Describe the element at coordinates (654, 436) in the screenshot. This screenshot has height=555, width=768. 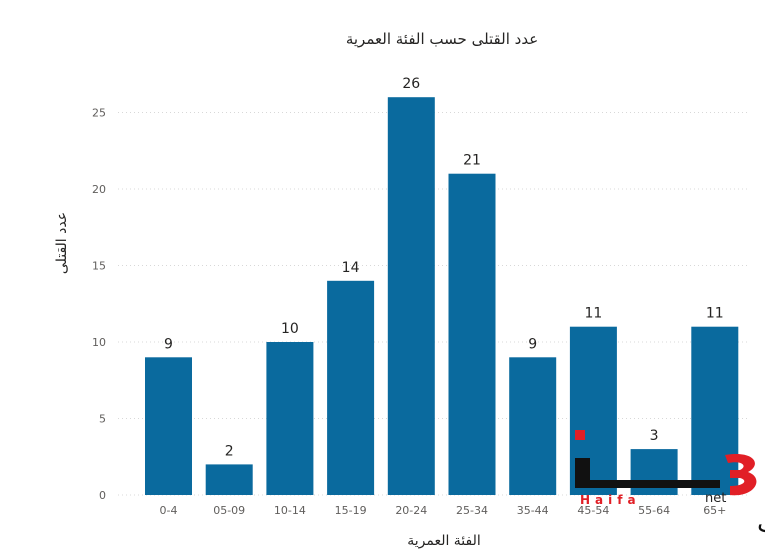
I see `data-label-55-64: 3` at that location.